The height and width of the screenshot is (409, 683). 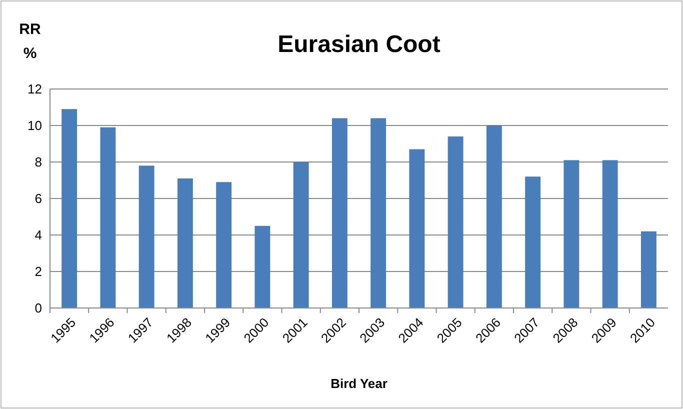 I want to click on y-tick-label: 4, so click(x=38, y=235).